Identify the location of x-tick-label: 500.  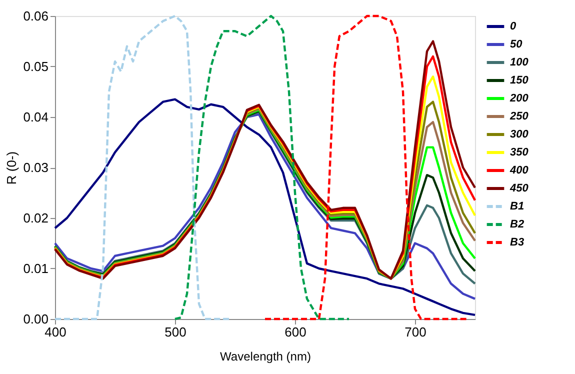
(175, 332).